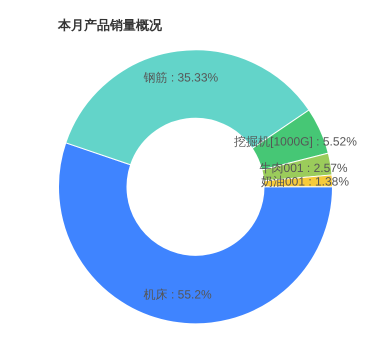 The image size is (391, 346). I want to click on slice-label: 机床 : 55.2%, so click(178, 294).